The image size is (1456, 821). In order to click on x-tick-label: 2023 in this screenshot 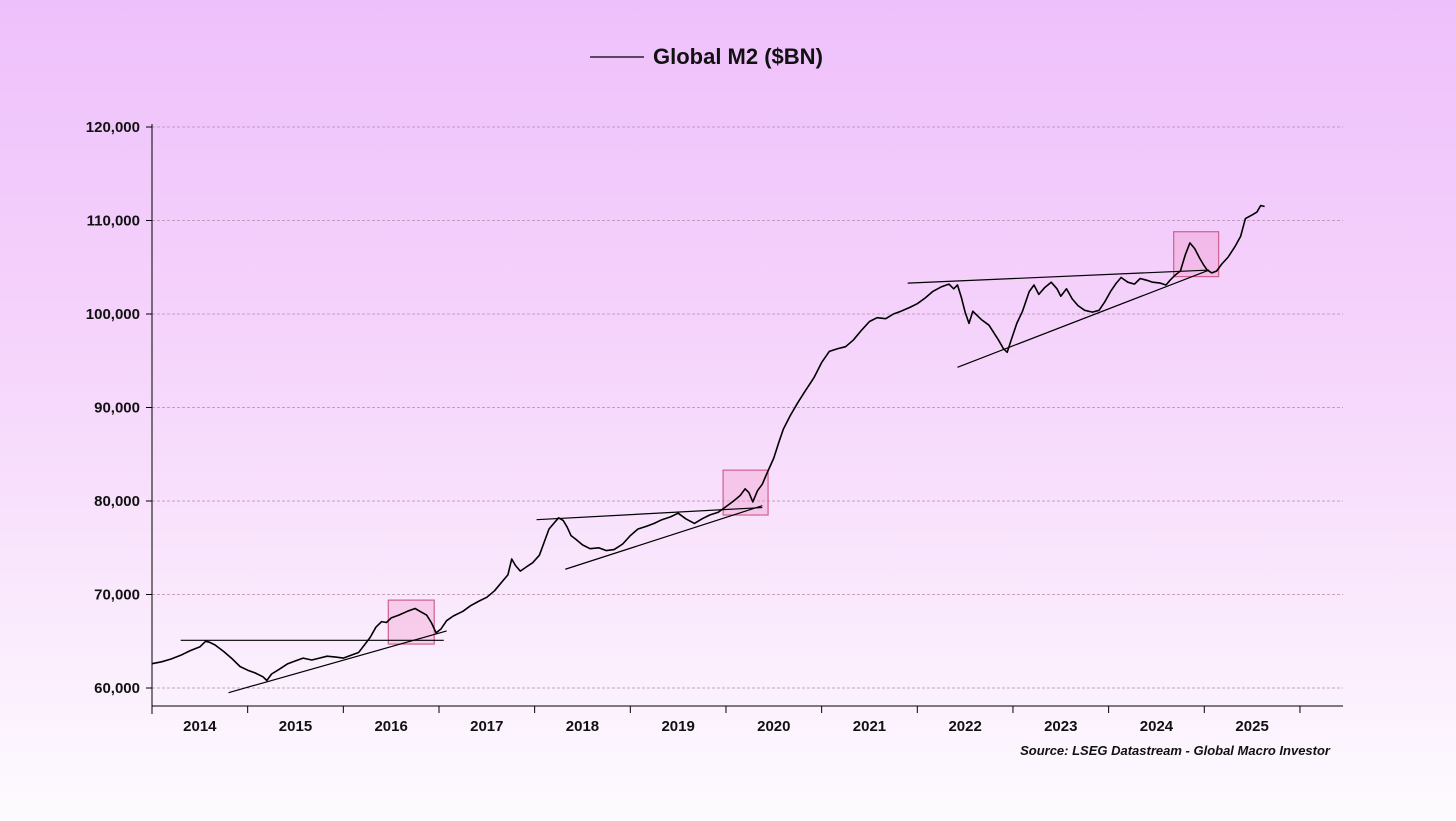, I will do `click(1060, 726)`.